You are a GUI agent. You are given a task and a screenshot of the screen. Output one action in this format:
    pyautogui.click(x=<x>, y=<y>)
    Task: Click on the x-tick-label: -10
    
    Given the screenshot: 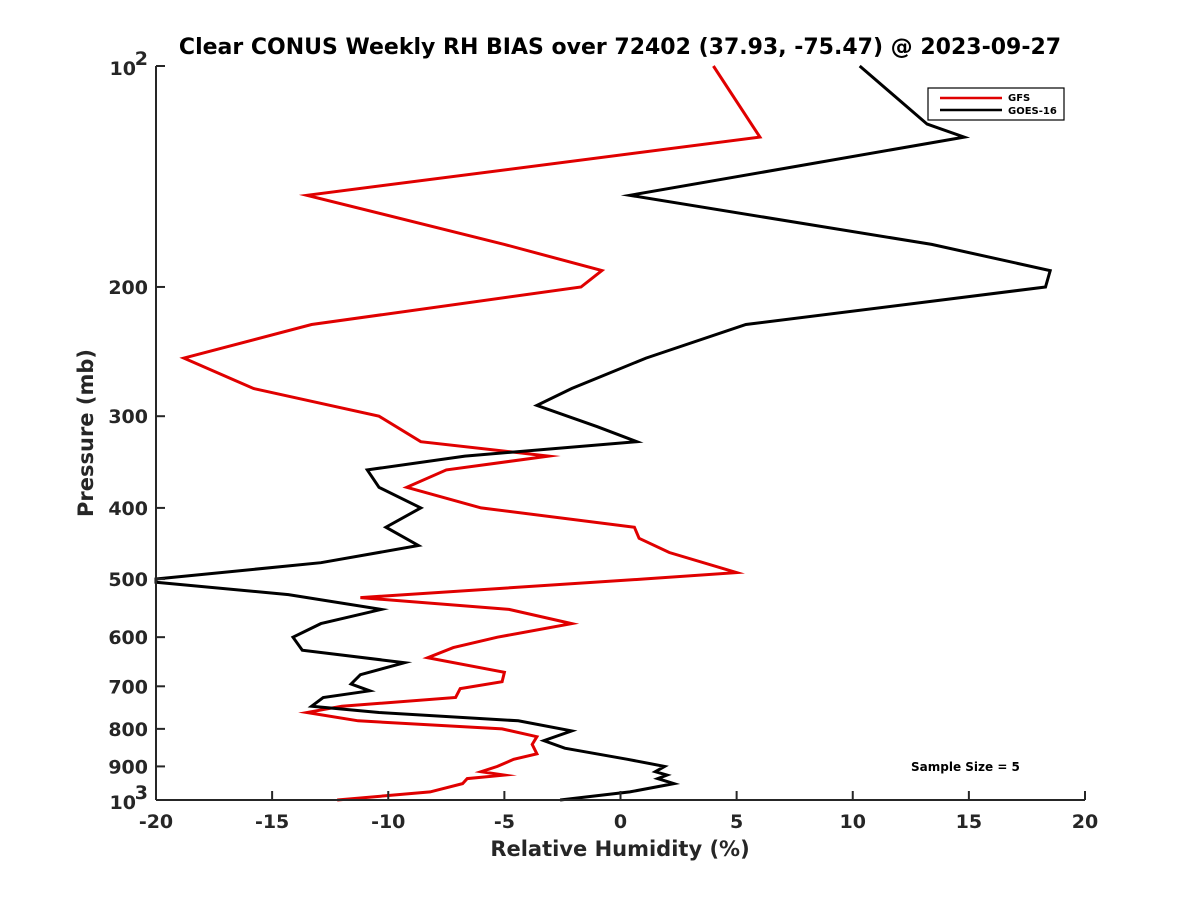 What is the action you would take?
    pyautogui.click(x=388, y=822)
    